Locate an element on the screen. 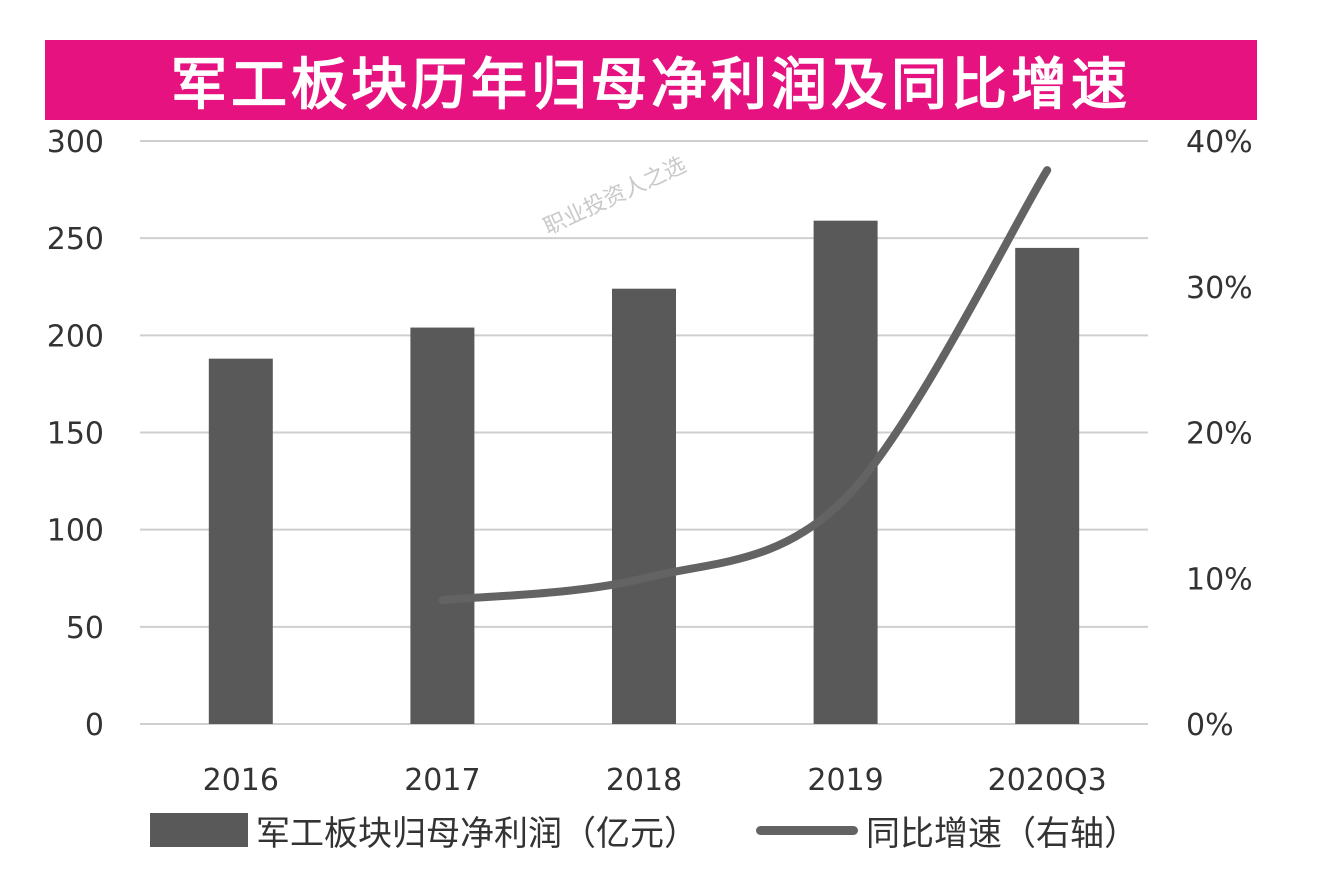 The width and height of the screenshot is (1318, 890). y-left-tick-label: 150 is located at coordinates (75, 434).